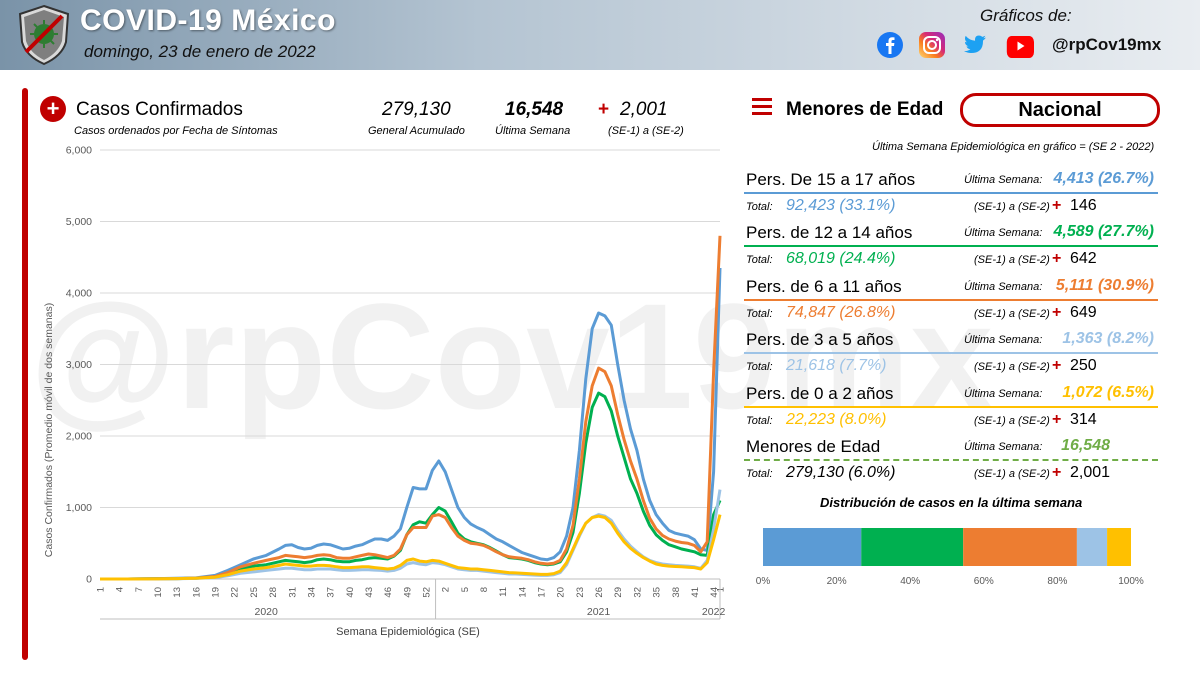  Describe the element at coordinates (676, 592) in the screenshot. I see `x-tick-label: 38` at that location.